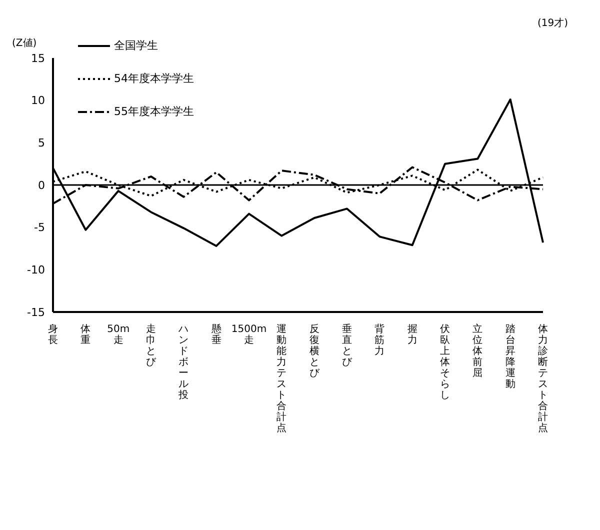  What do you see at coordinates (136, 45) in the screenshot?
I see `legend-label: 全国学生` at bounding box center [136, 45].